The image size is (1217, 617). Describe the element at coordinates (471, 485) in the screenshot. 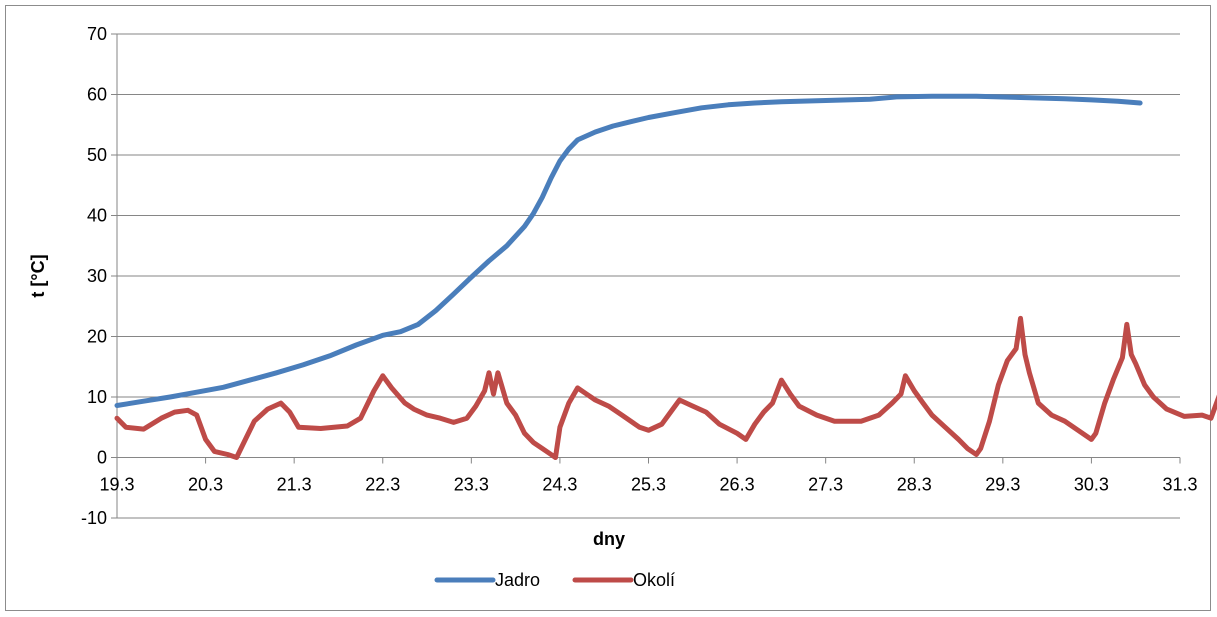

I see `x-tick-label: 23.3` at that location.